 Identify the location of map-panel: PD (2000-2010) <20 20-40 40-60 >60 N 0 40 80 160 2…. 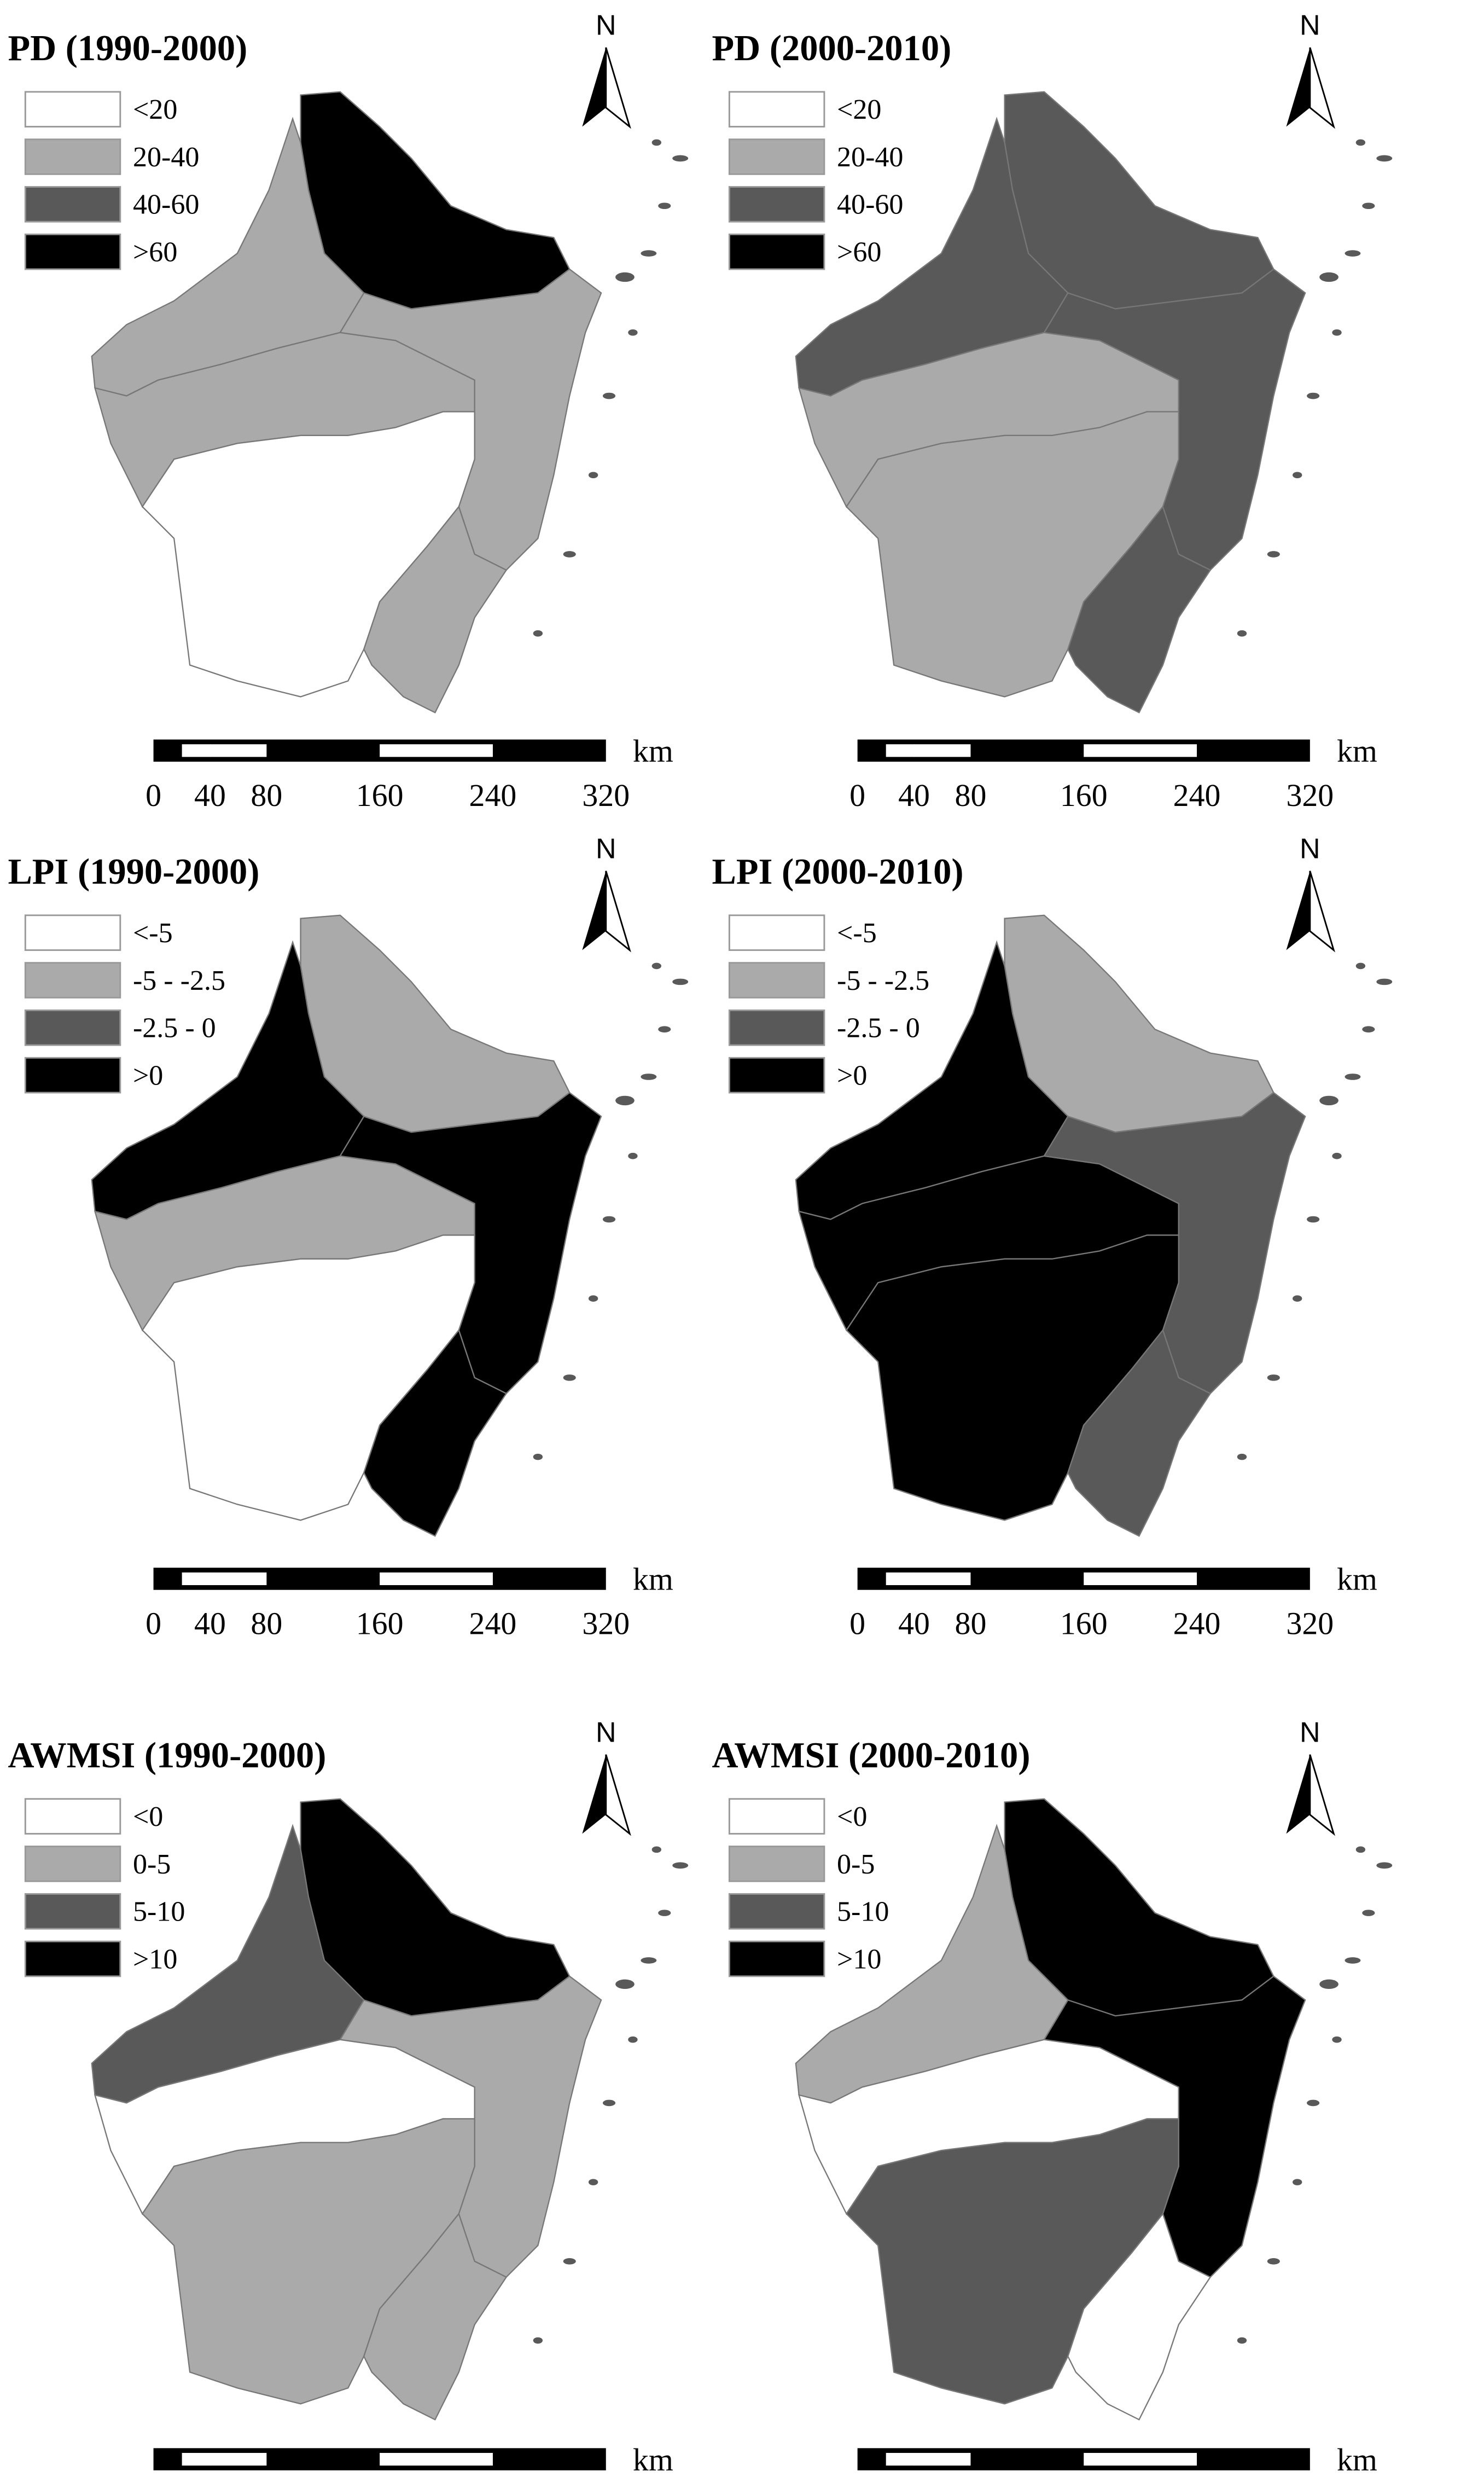
(1052, 411).